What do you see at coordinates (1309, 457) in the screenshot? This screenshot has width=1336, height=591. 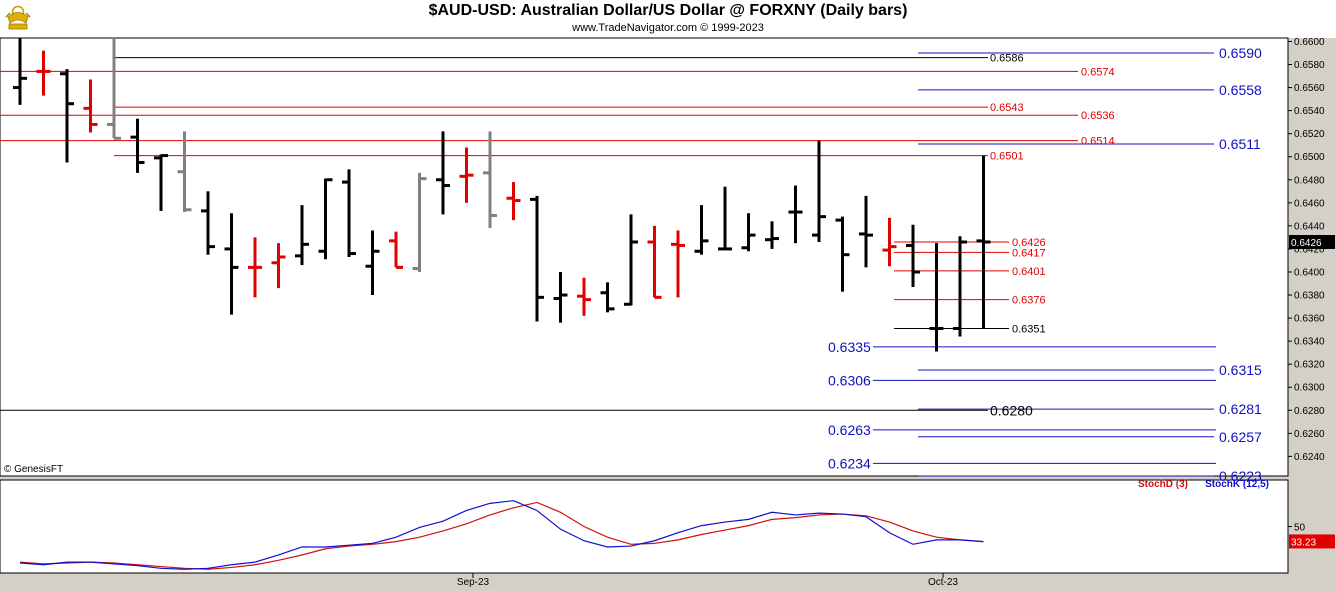 I see `price-tick-label: 0.6240` at bounding box center [1309, 457].